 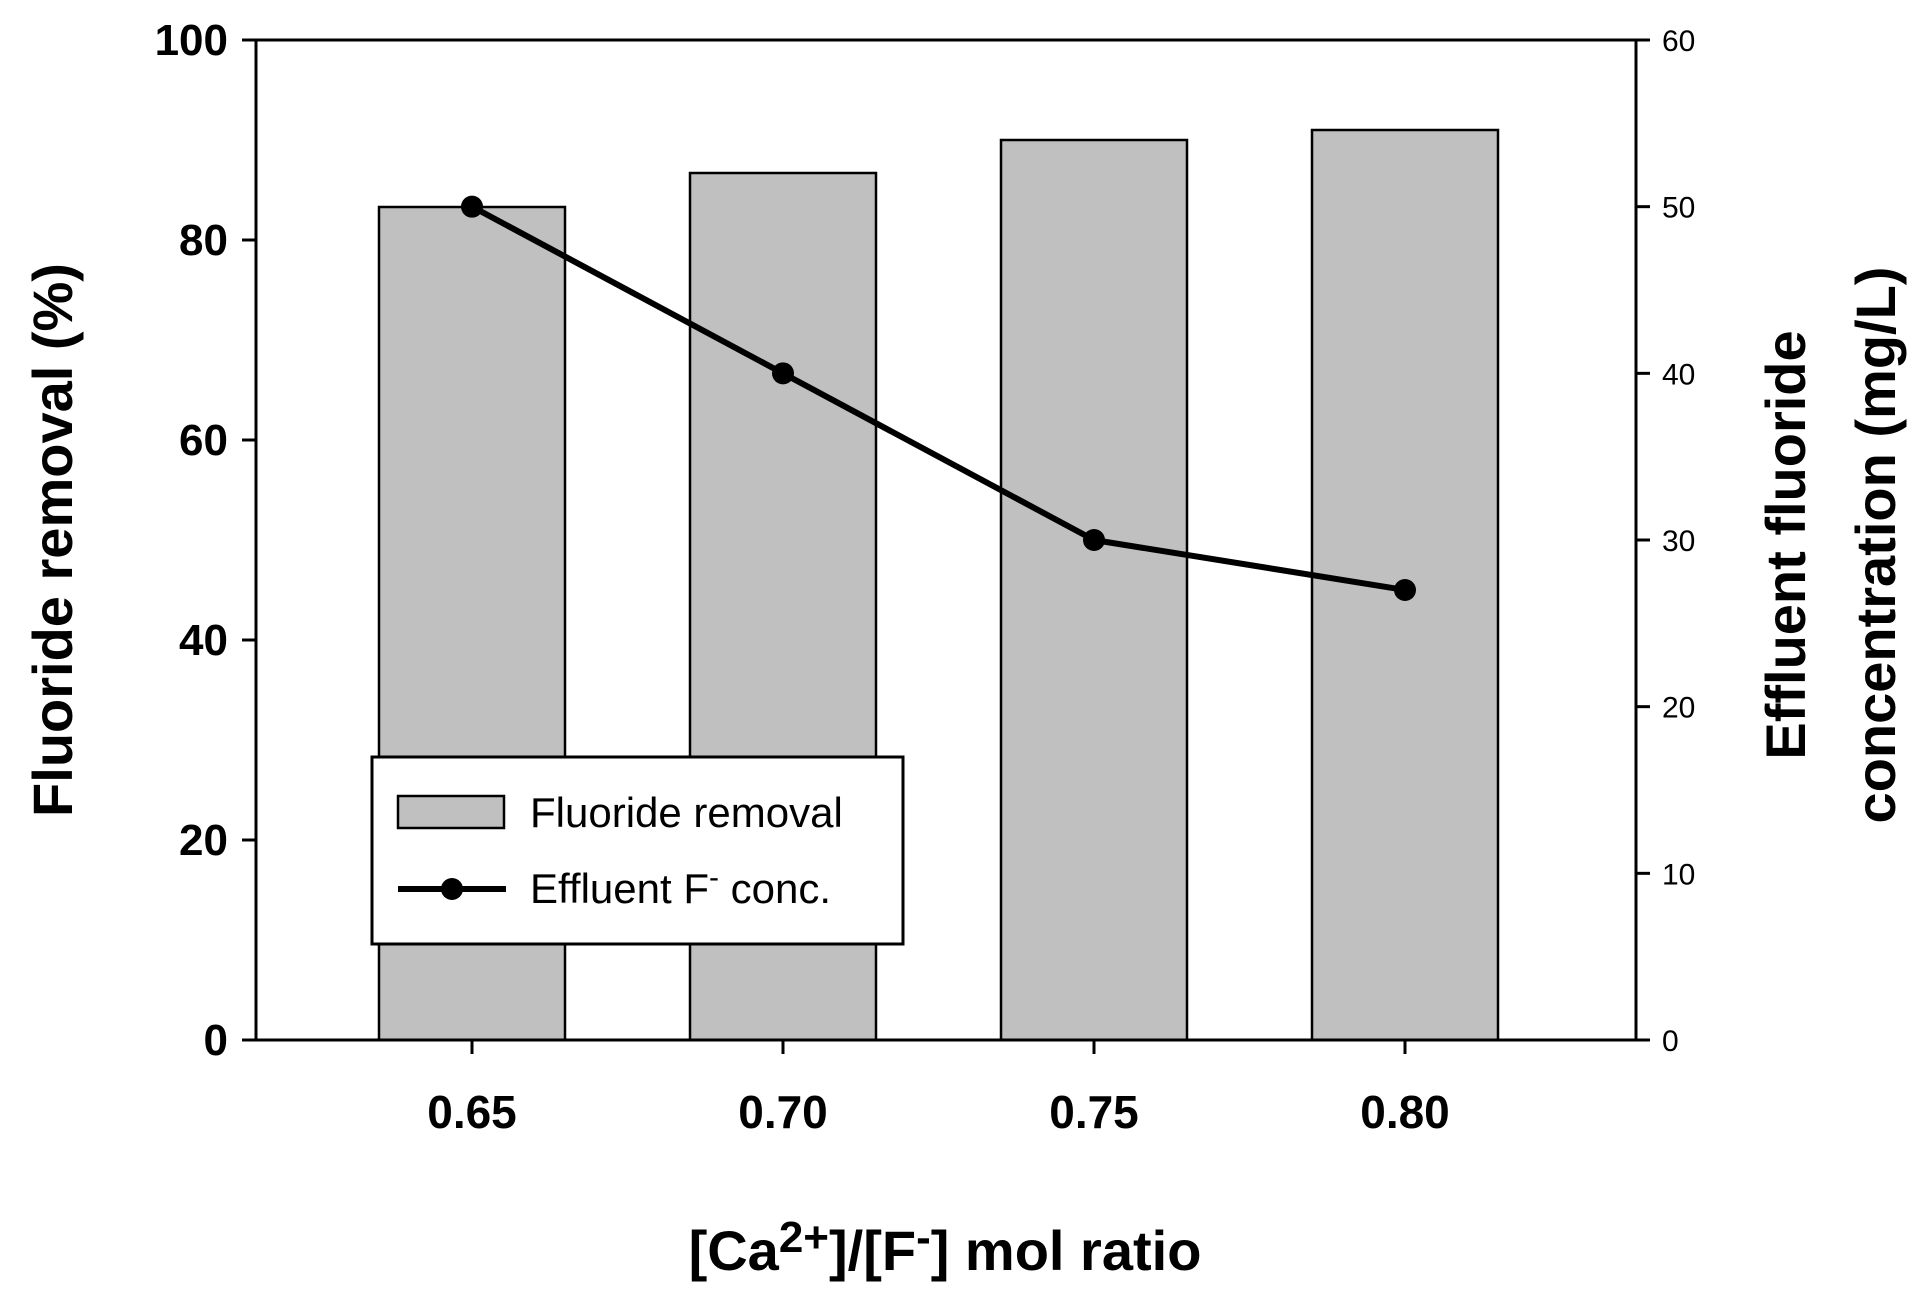 I want to click on left-tick-label: 40, so click(x=203, y=640).